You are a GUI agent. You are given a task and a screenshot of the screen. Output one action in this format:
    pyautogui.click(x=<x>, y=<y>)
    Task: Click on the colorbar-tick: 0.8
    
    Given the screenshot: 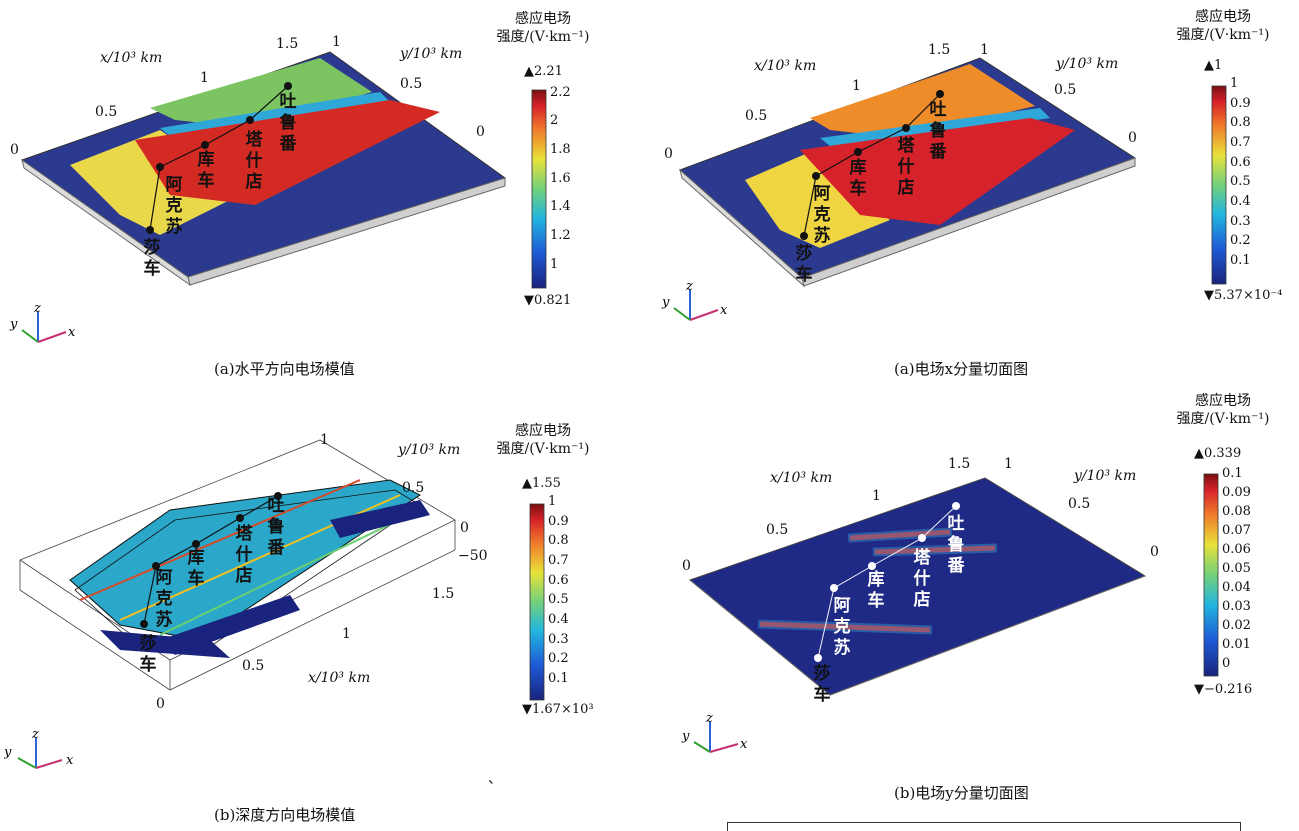 What is the action you would take?
    pyautogui.click(x=1240, y=122)
    